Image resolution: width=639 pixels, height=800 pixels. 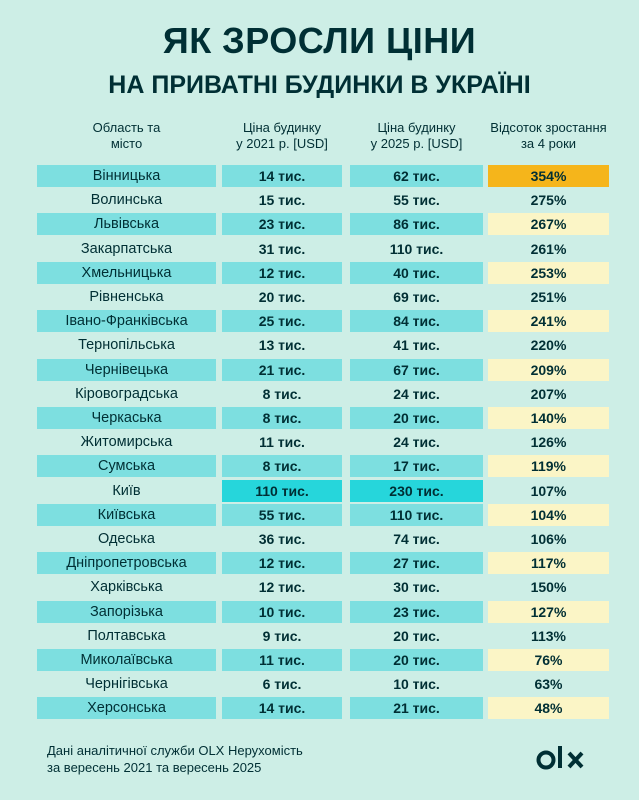 I want to click on region-cell: Сумська, so click(x=126, y=466).